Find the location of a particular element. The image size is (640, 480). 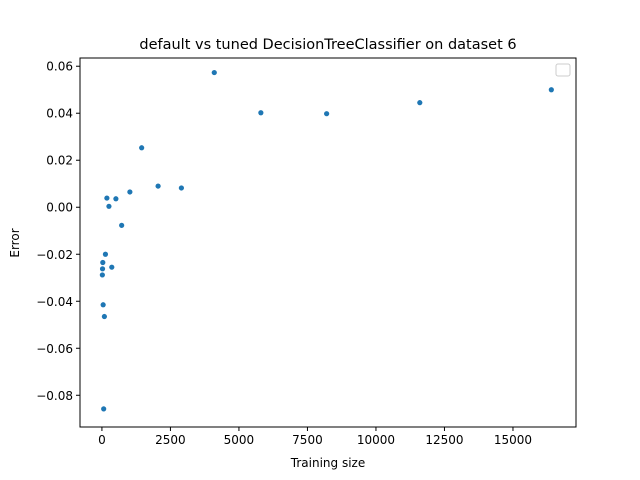

x-ticks: 0 2500 5000 7500 10000 12500 15000 is located at coordinates (315, 437).